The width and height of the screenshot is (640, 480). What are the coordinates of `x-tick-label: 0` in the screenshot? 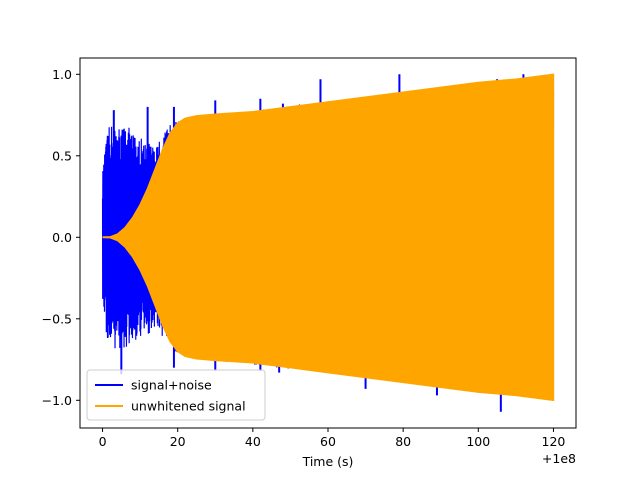 It's located at (103, 441).